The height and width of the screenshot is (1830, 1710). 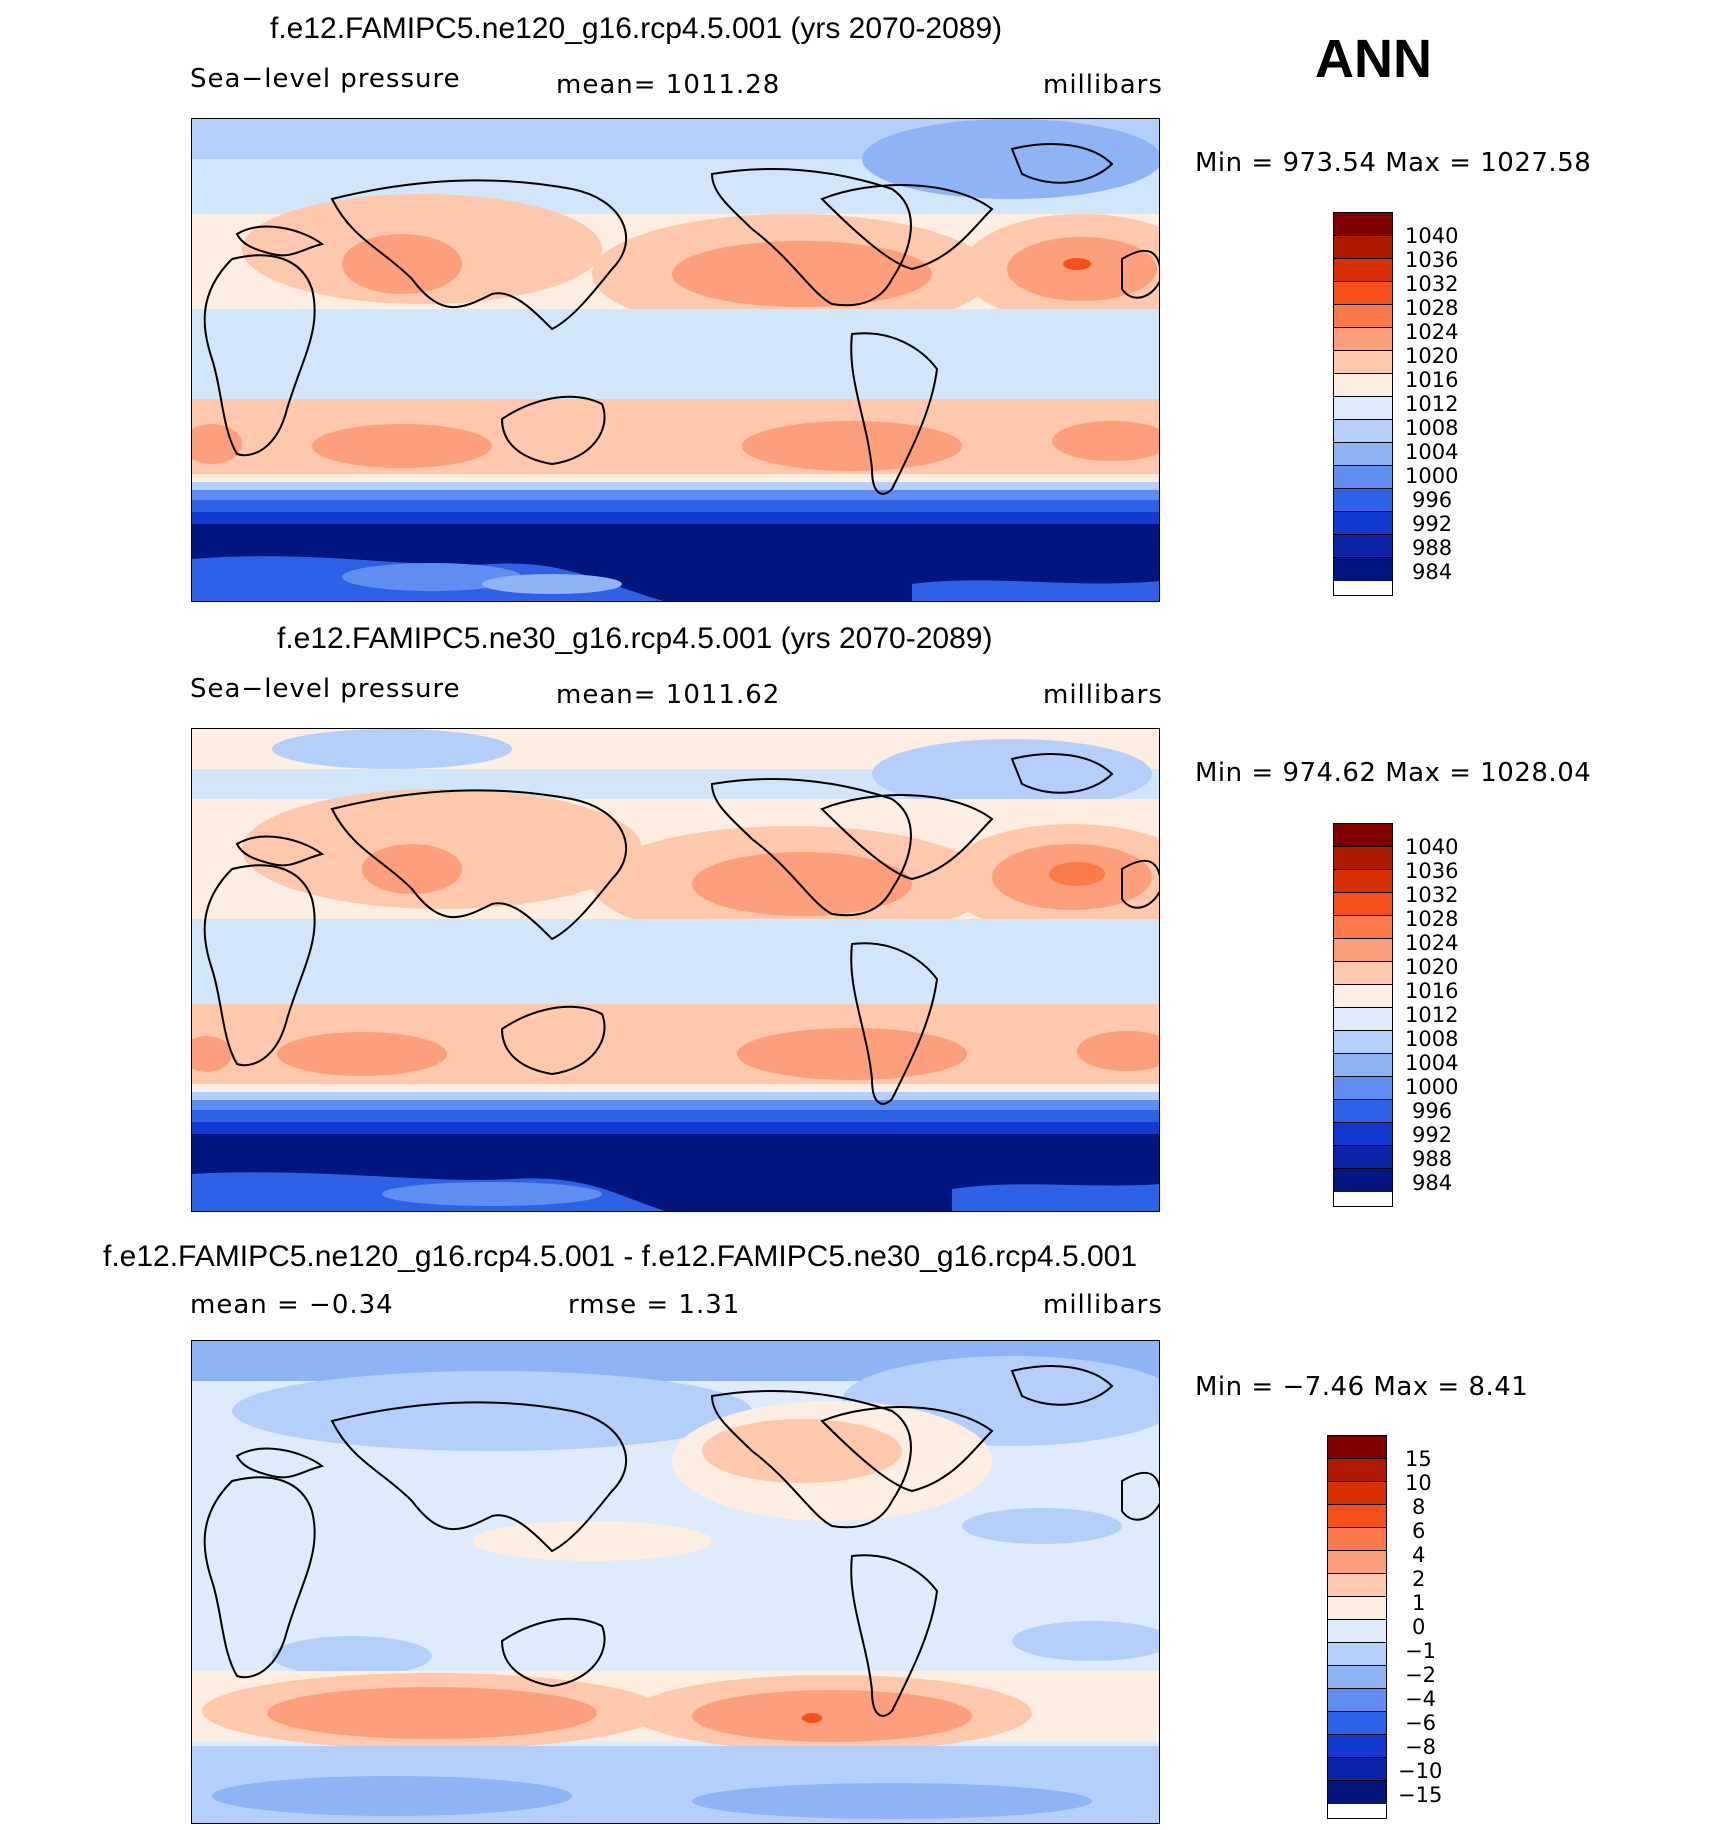 What do you see at coordinates (1419, 1531) in the screenshot?
I see `panel-3-colorbar-label: 6` at bounding box center [1419, 1531].